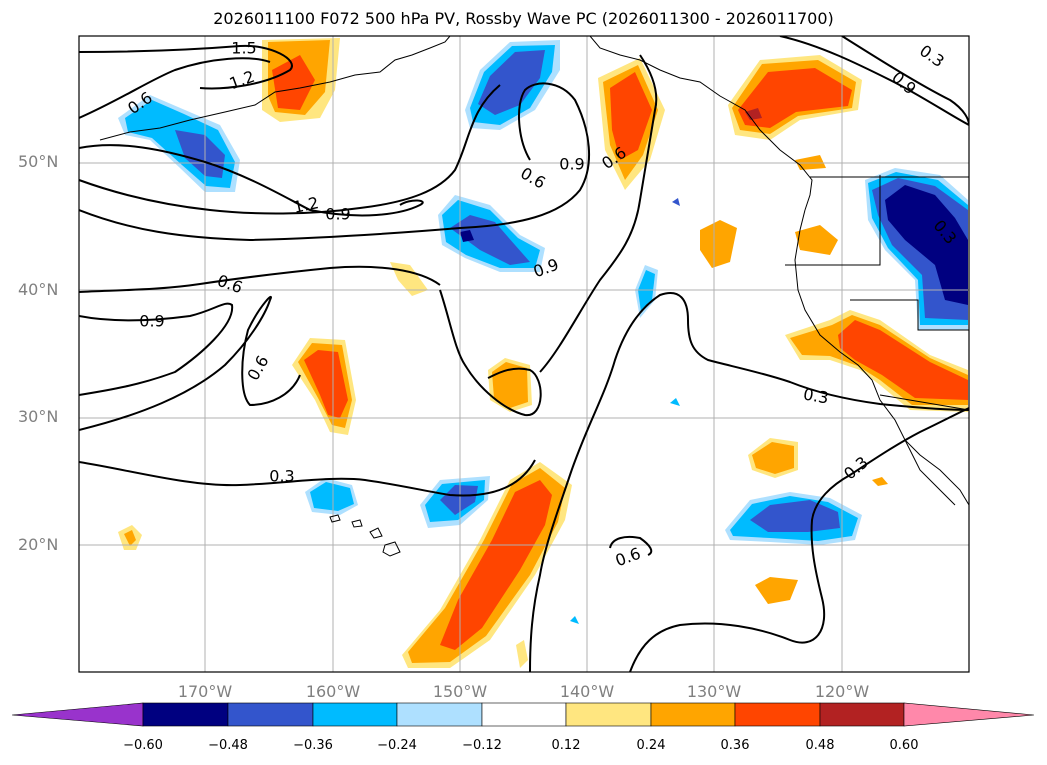  I want to click on anomaly-pos-117w, so click(880, 481).